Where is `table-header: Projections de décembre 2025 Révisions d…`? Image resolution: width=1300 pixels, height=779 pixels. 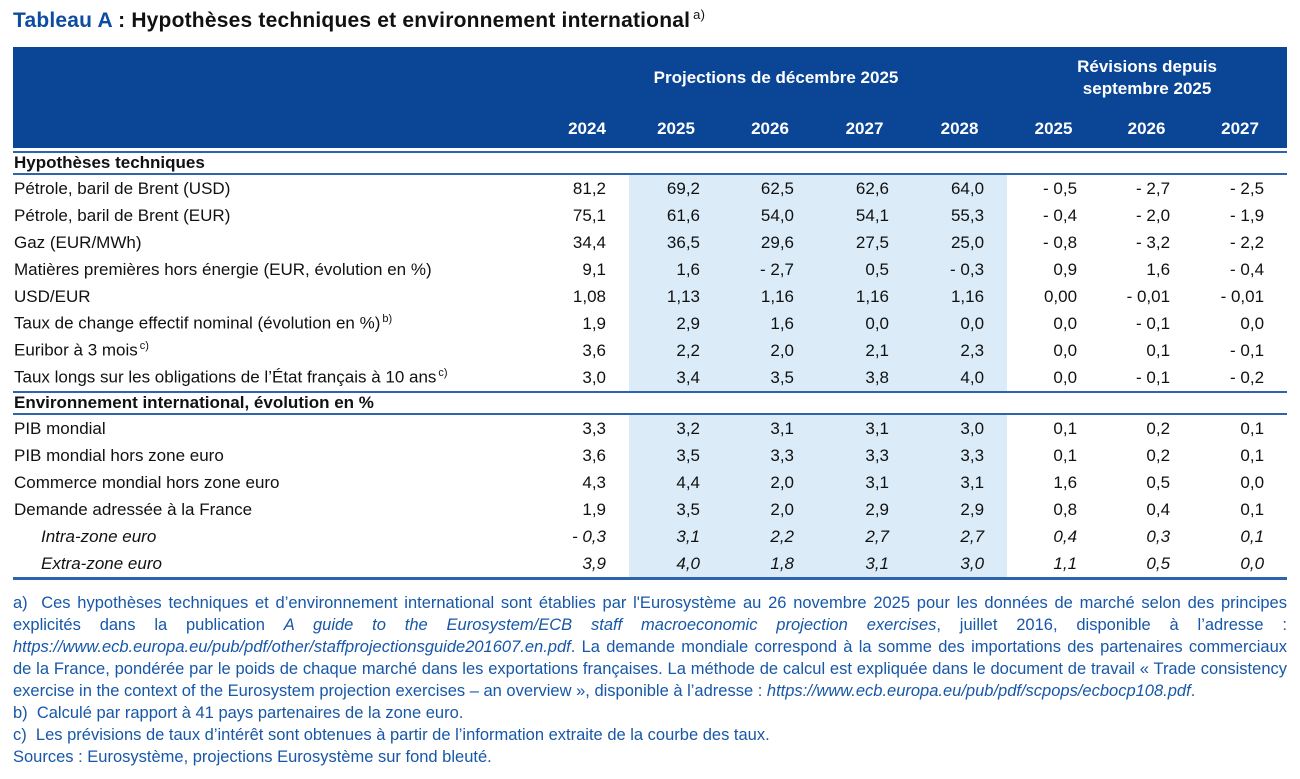 table-header: Projections de décembre 2025 Révisions d… is located at coordinates (650, 99).